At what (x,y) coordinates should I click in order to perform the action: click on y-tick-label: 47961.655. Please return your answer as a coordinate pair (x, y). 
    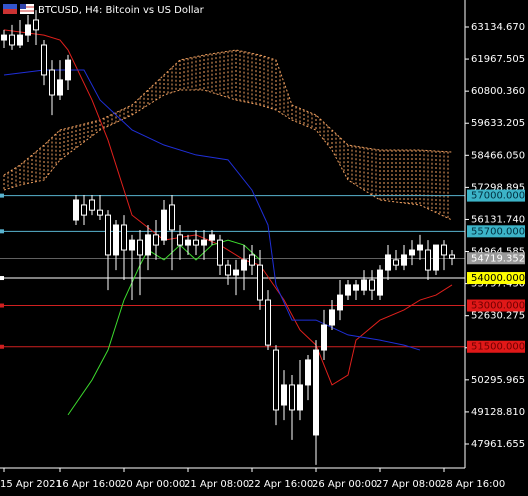
    Looking at the image, I should click on (498, 444).